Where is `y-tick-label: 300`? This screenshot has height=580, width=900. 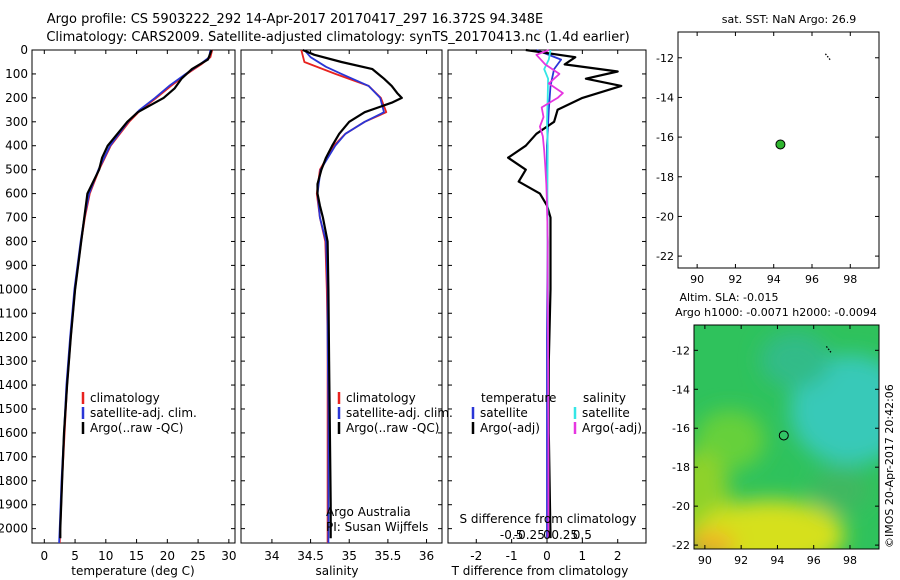
y-tick-label: 300 is located at coordinates (16, 122).